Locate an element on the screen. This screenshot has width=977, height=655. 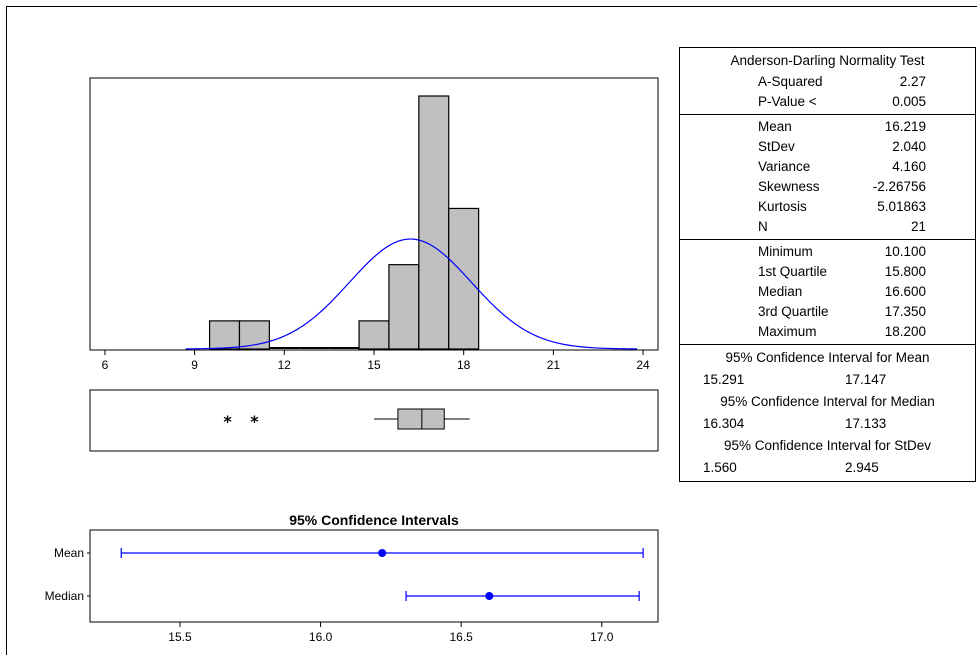
quartile-row: 1st Quartile 15.800 is located at coordinates (827, 272).